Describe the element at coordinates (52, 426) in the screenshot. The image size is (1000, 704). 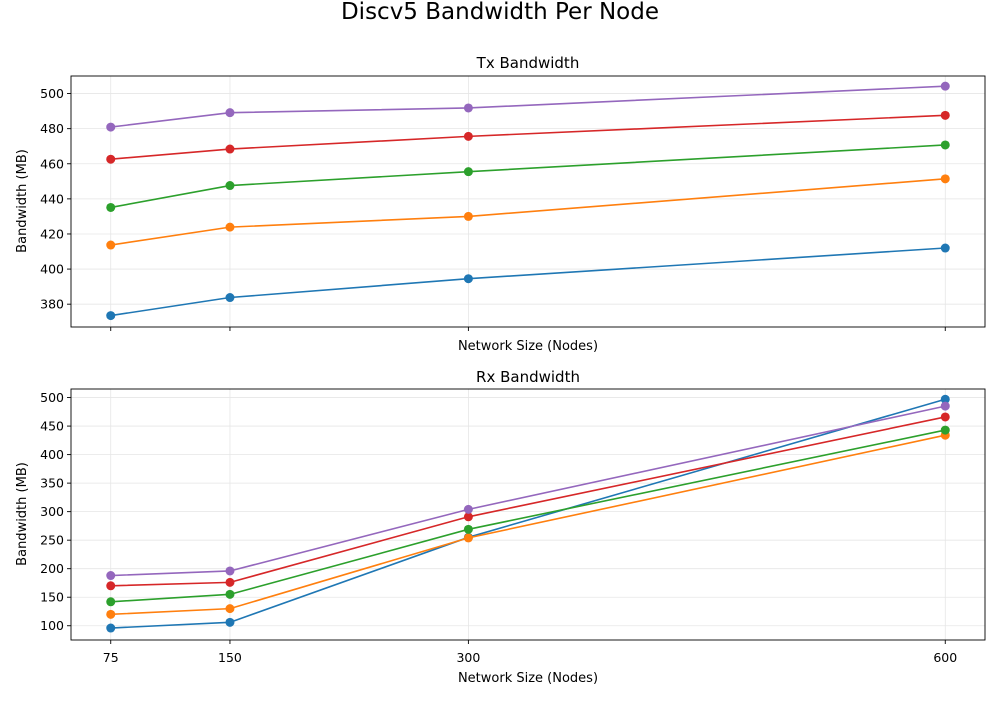
I see `rx-y-tick-label: 450` at that location.